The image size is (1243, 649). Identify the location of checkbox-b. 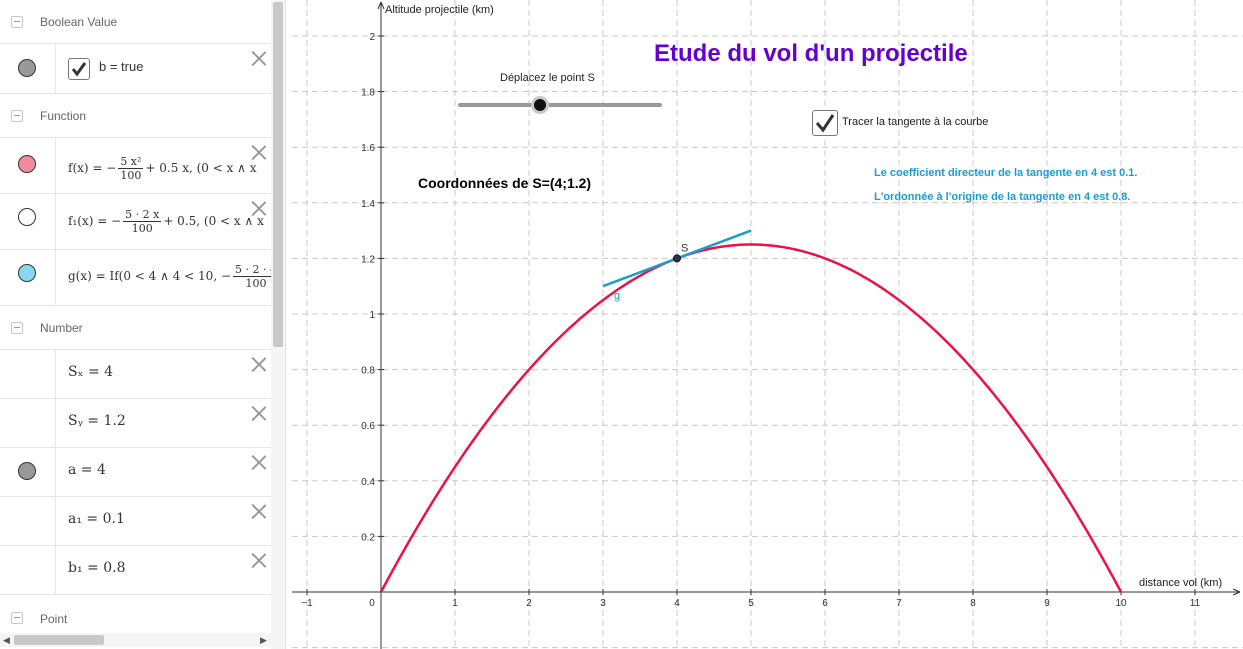
(79, 69).